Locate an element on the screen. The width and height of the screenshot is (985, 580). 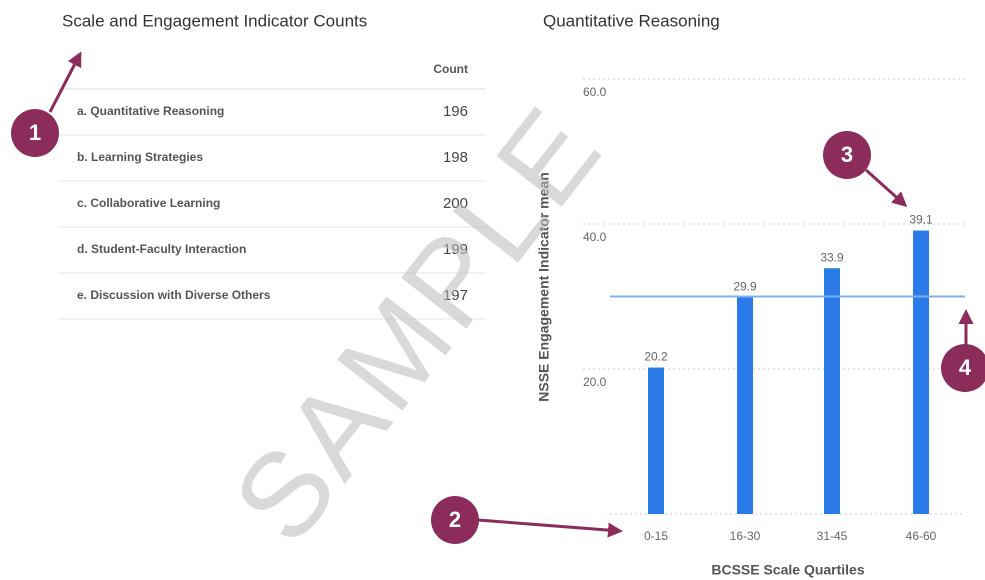
row-count: 200 is located at coordinates (455, 203).